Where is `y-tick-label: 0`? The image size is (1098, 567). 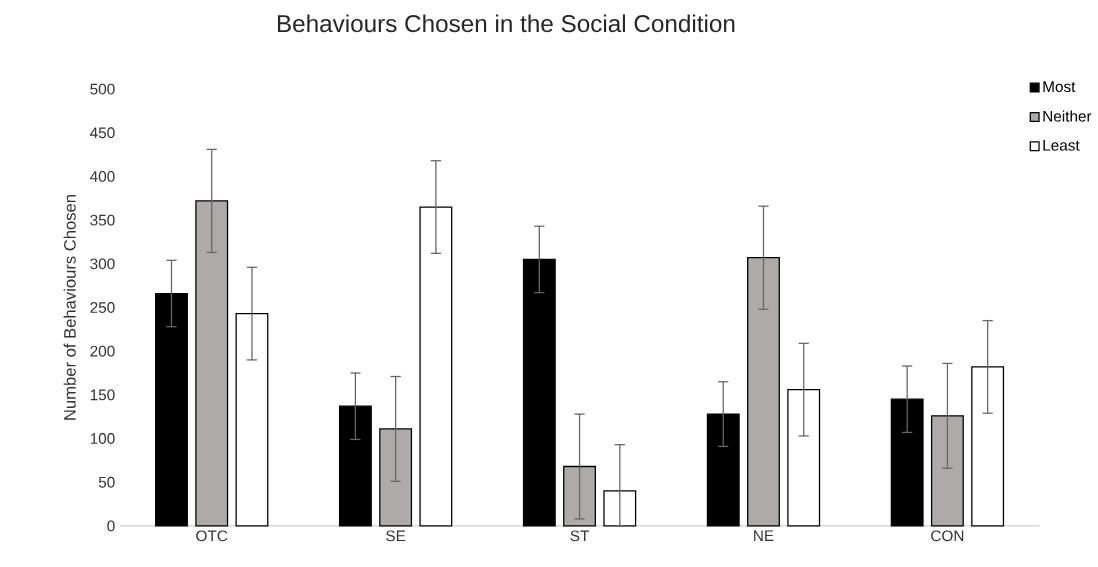
y-tick-label: 0 is located at coordinates (111, 526).